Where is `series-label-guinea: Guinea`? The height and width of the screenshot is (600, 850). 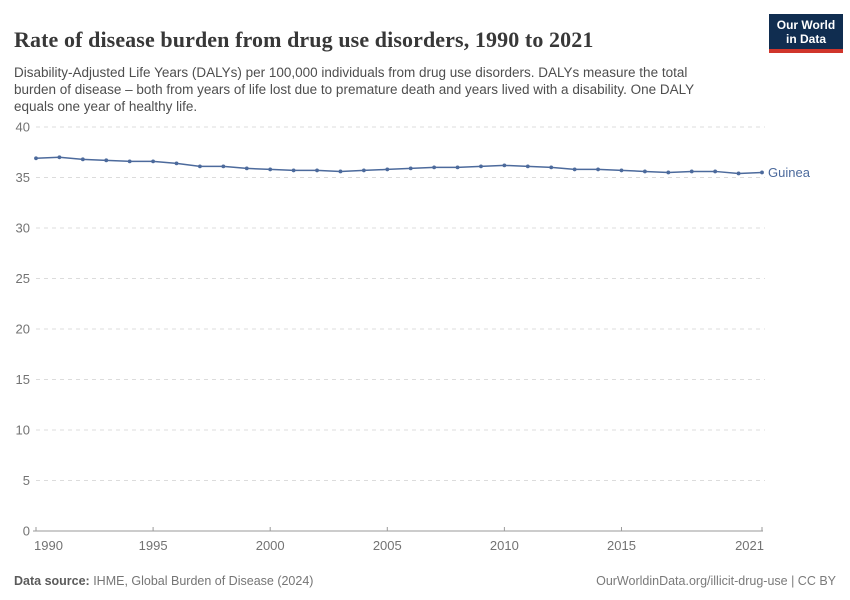
series-label-guinea: Guinea is located at coordinates (789, 172).